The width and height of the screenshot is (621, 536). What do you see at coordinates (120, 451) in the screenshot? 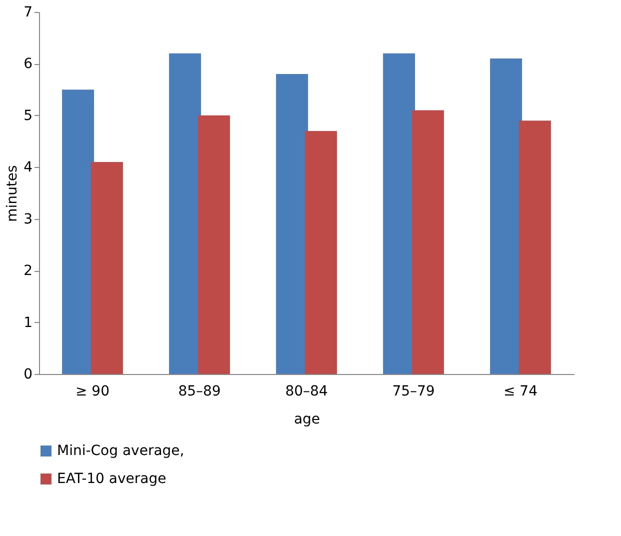
I see `legend-label: Mini-Cog average,` at bounding box center [120, 451].